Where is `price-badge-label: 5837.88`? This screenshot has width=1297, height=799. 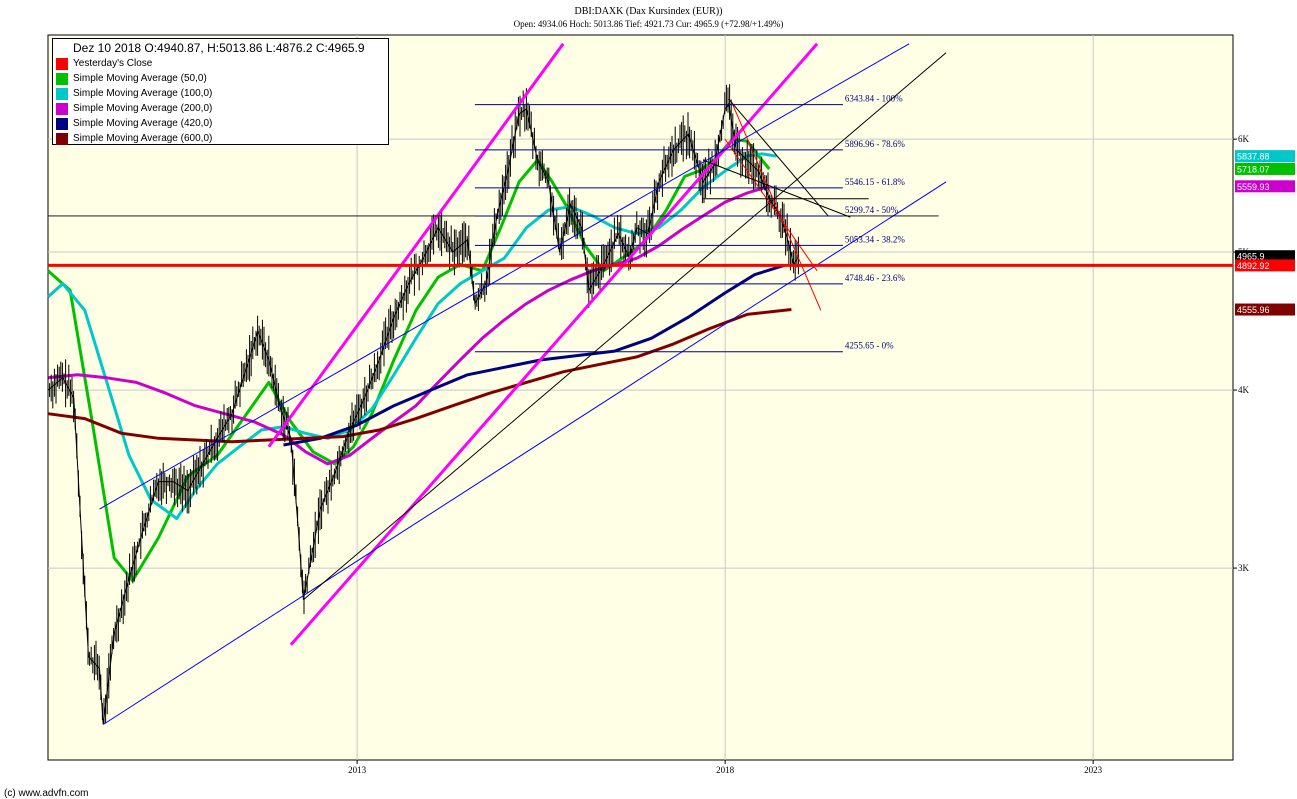 price-badge-label: 5837.88 is located at coordinates (1253, 157).